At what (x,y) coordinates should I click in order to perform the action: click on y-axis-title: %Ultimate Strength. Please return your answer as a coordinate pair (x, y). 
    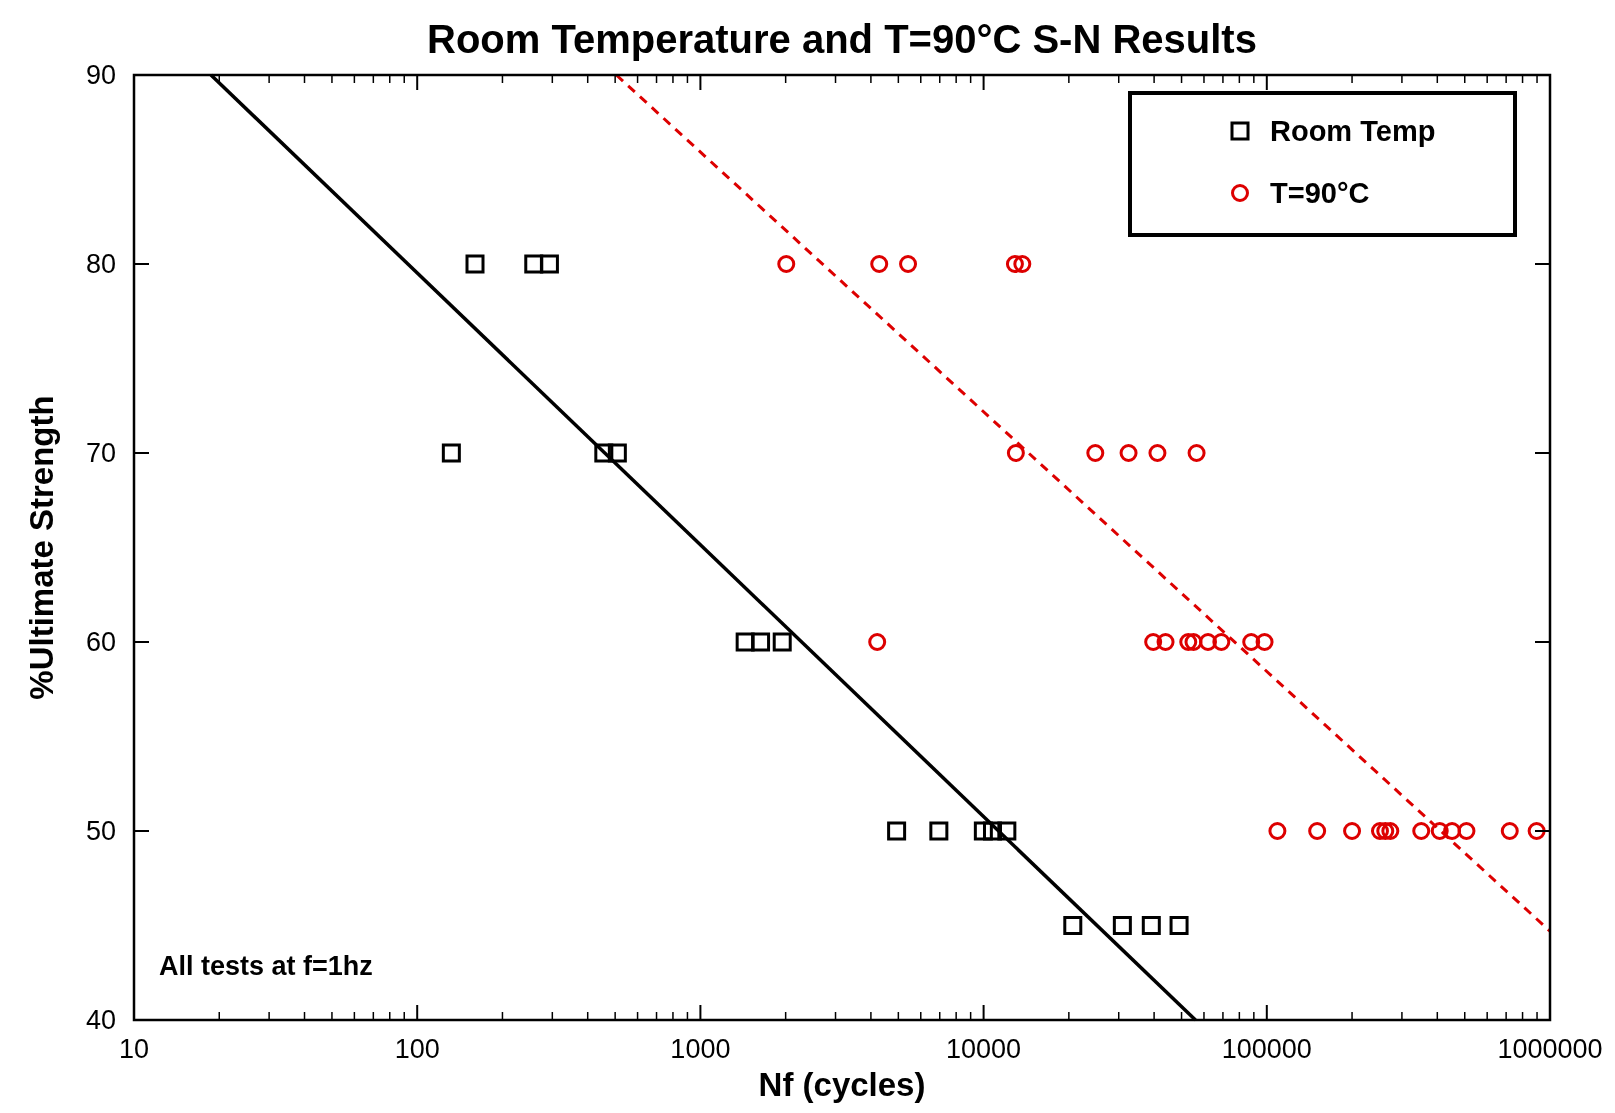
    Looking at the image, I should click on (41, 547).